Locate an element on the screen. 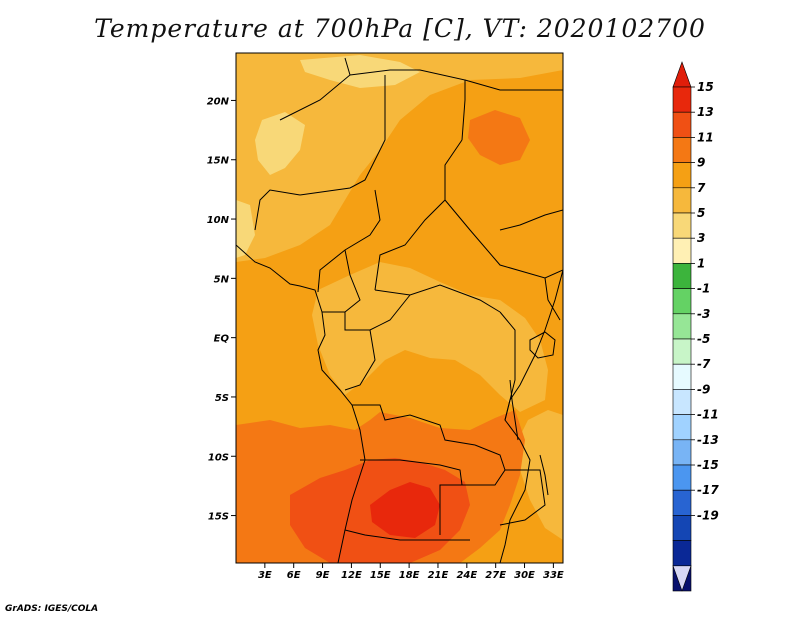 The image size is (800, 618). field-band-5-7-coast is located at coordinates (245, 229).